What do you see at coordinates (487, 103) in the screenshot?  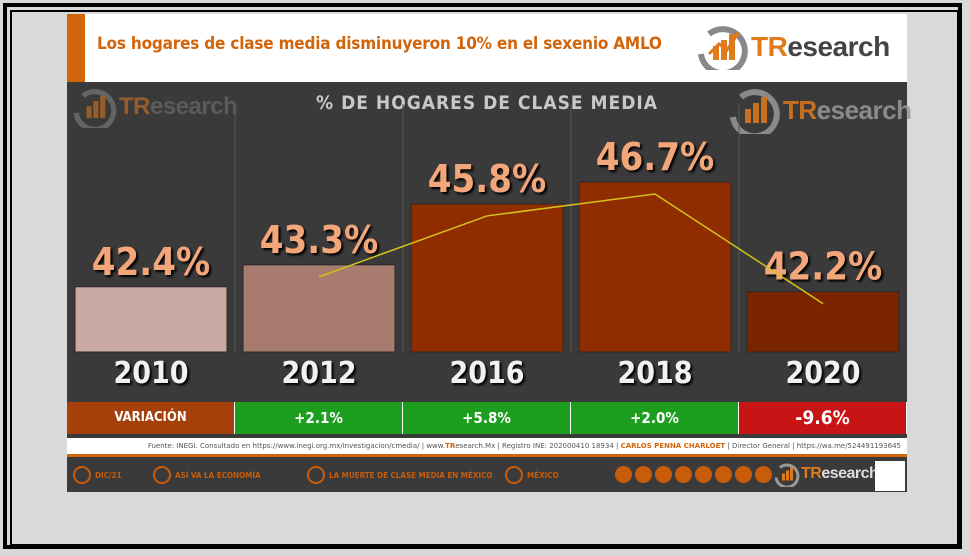 I see `chart-title: % DE HOGARES DE CLASE MEDIA` at bounding box center [487, 103].